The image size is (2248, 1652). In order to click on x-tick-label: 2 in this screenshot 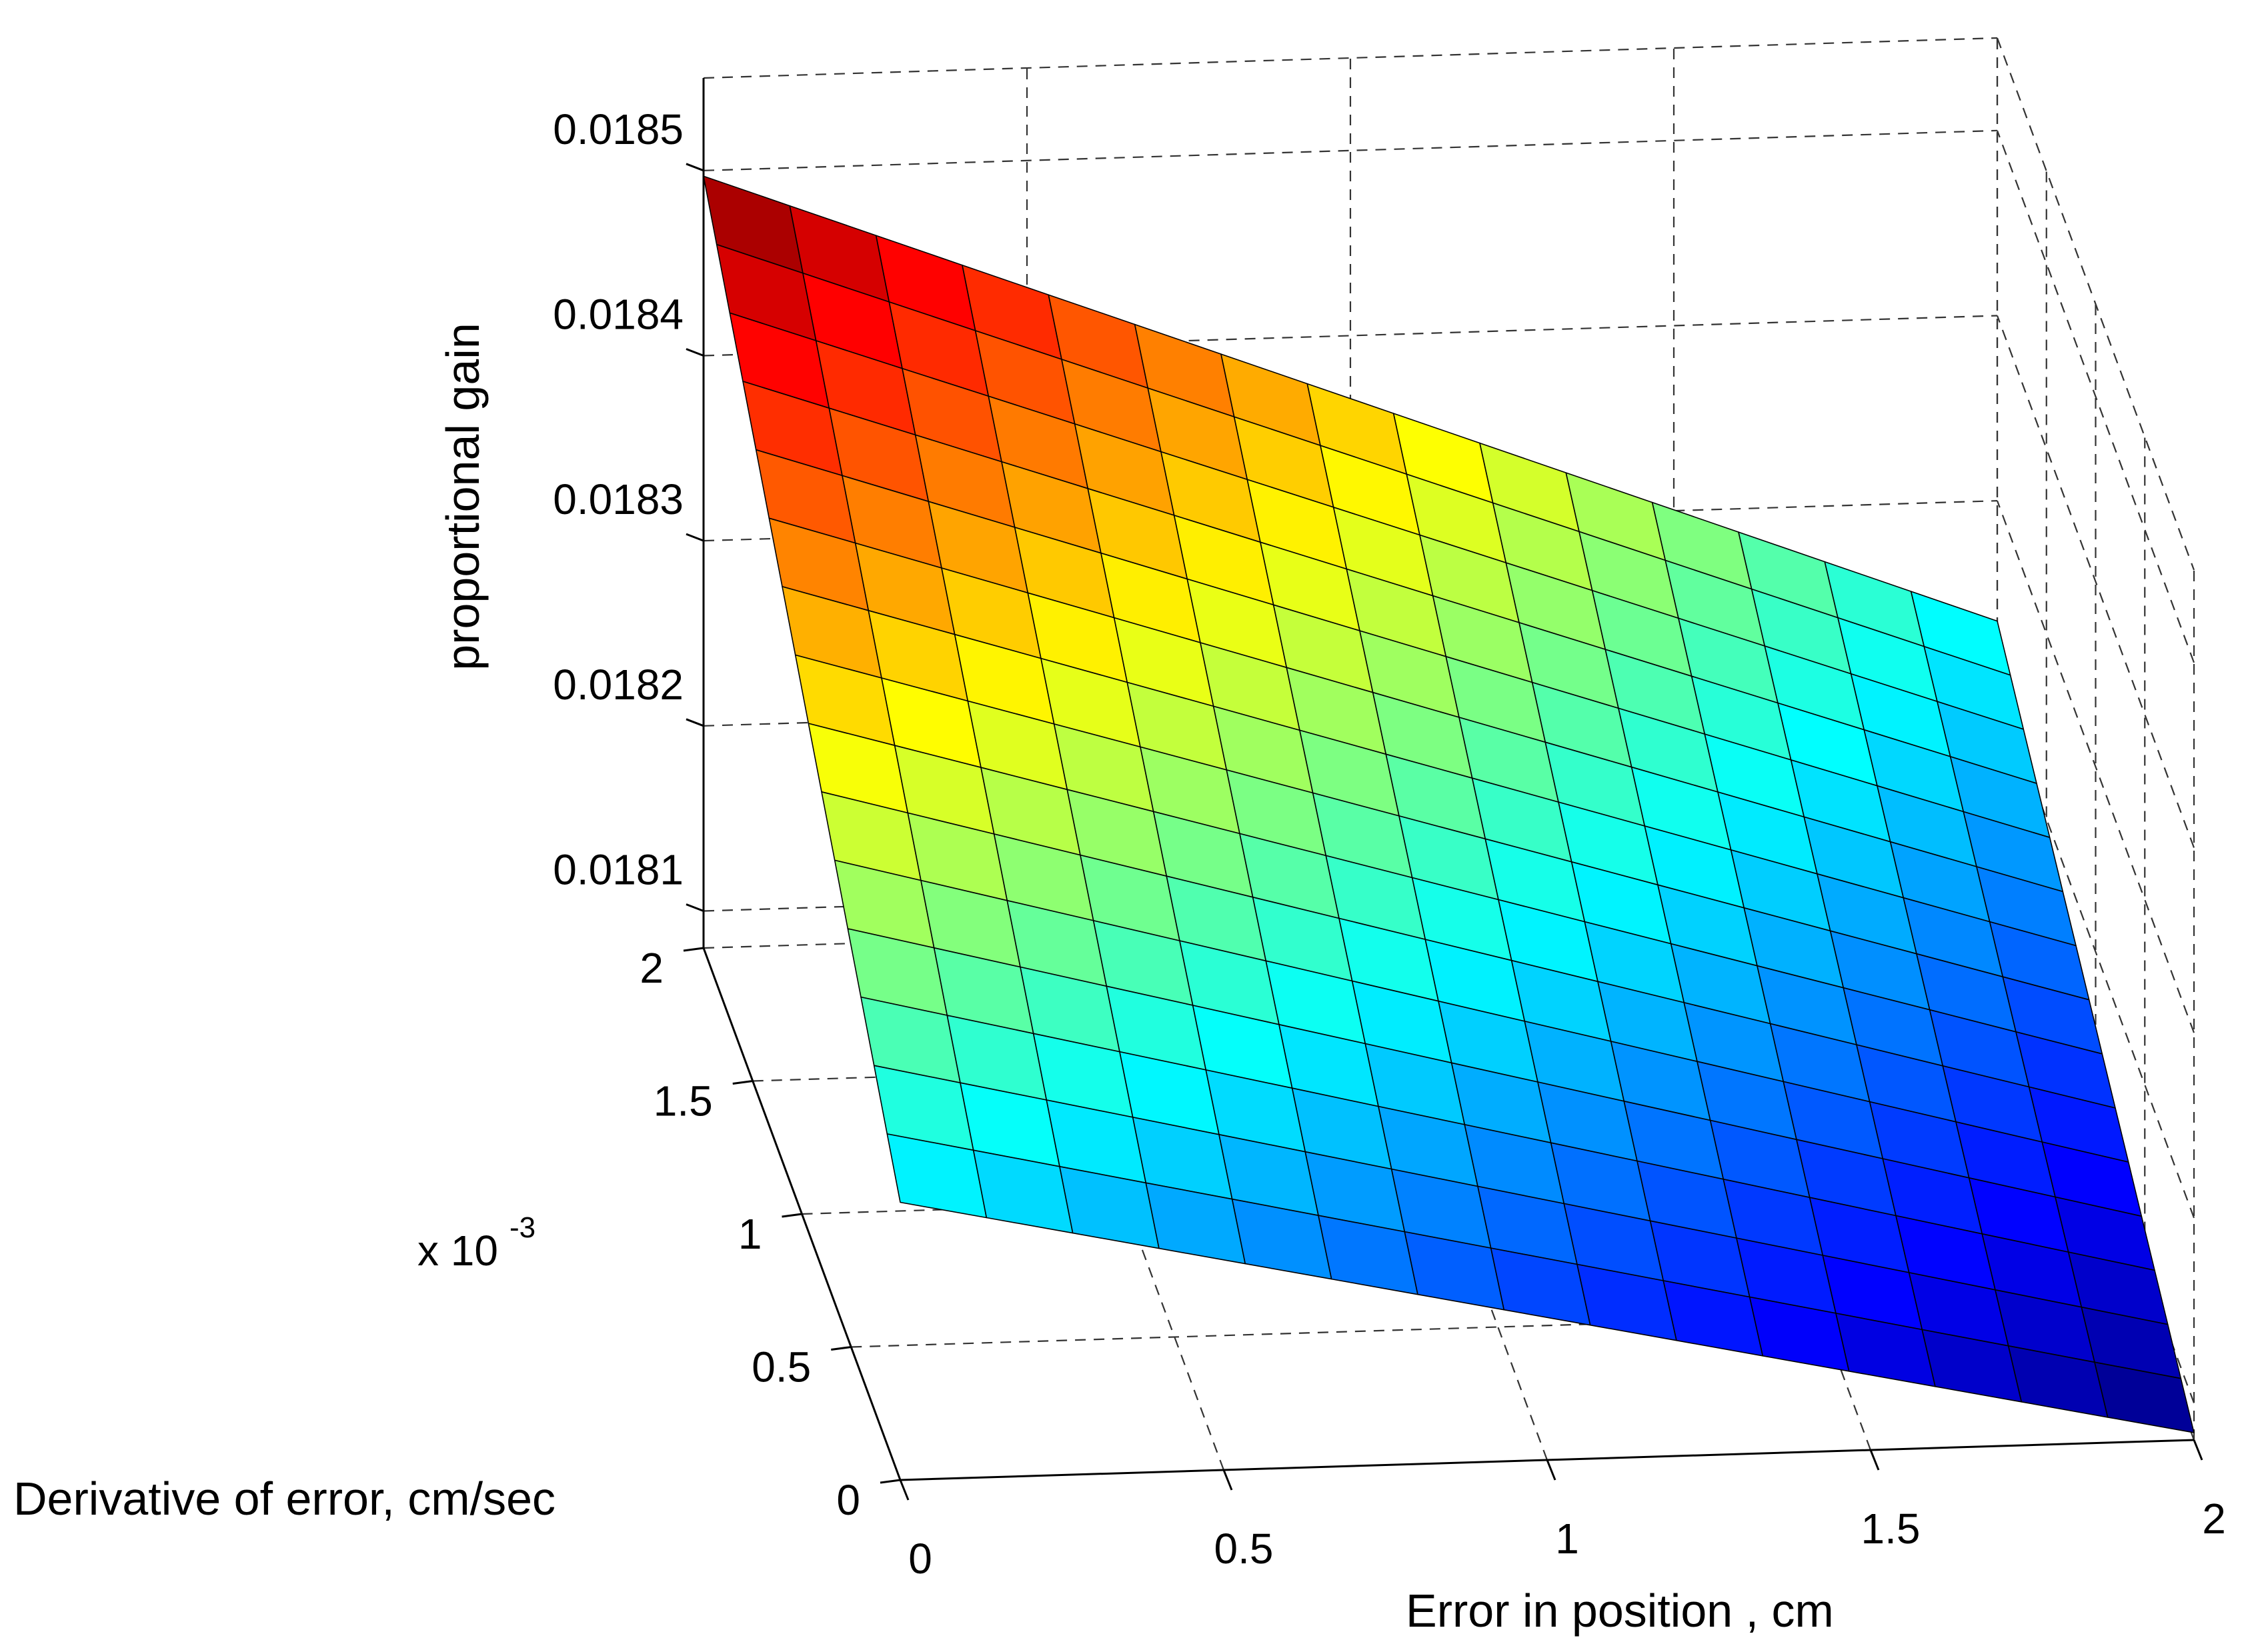, I will do `click(2214, 1519)`.